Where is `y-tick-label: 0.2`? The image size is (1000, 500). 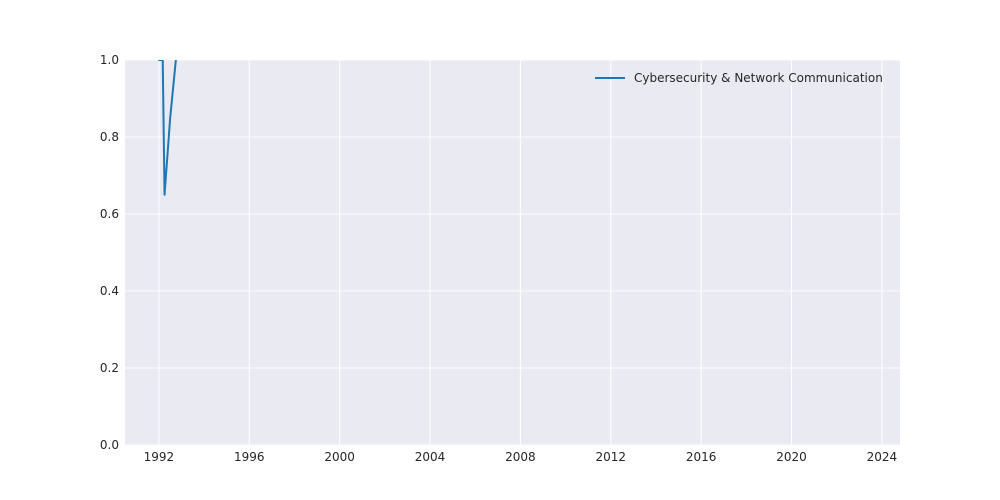 y-tick-label: 0.2 is located at coordinates (109, 368).